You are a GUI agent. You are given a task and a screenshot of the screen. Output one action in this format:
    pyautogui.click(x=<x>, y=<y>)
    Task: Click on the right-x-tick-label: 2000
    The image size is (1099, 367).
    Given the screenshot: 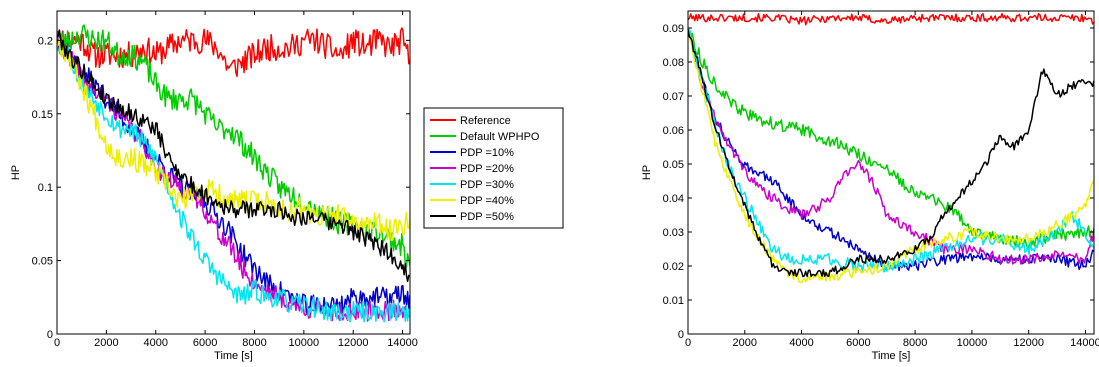 What is the action you would take?
    pyautogui.click(x=745, y=343)
    